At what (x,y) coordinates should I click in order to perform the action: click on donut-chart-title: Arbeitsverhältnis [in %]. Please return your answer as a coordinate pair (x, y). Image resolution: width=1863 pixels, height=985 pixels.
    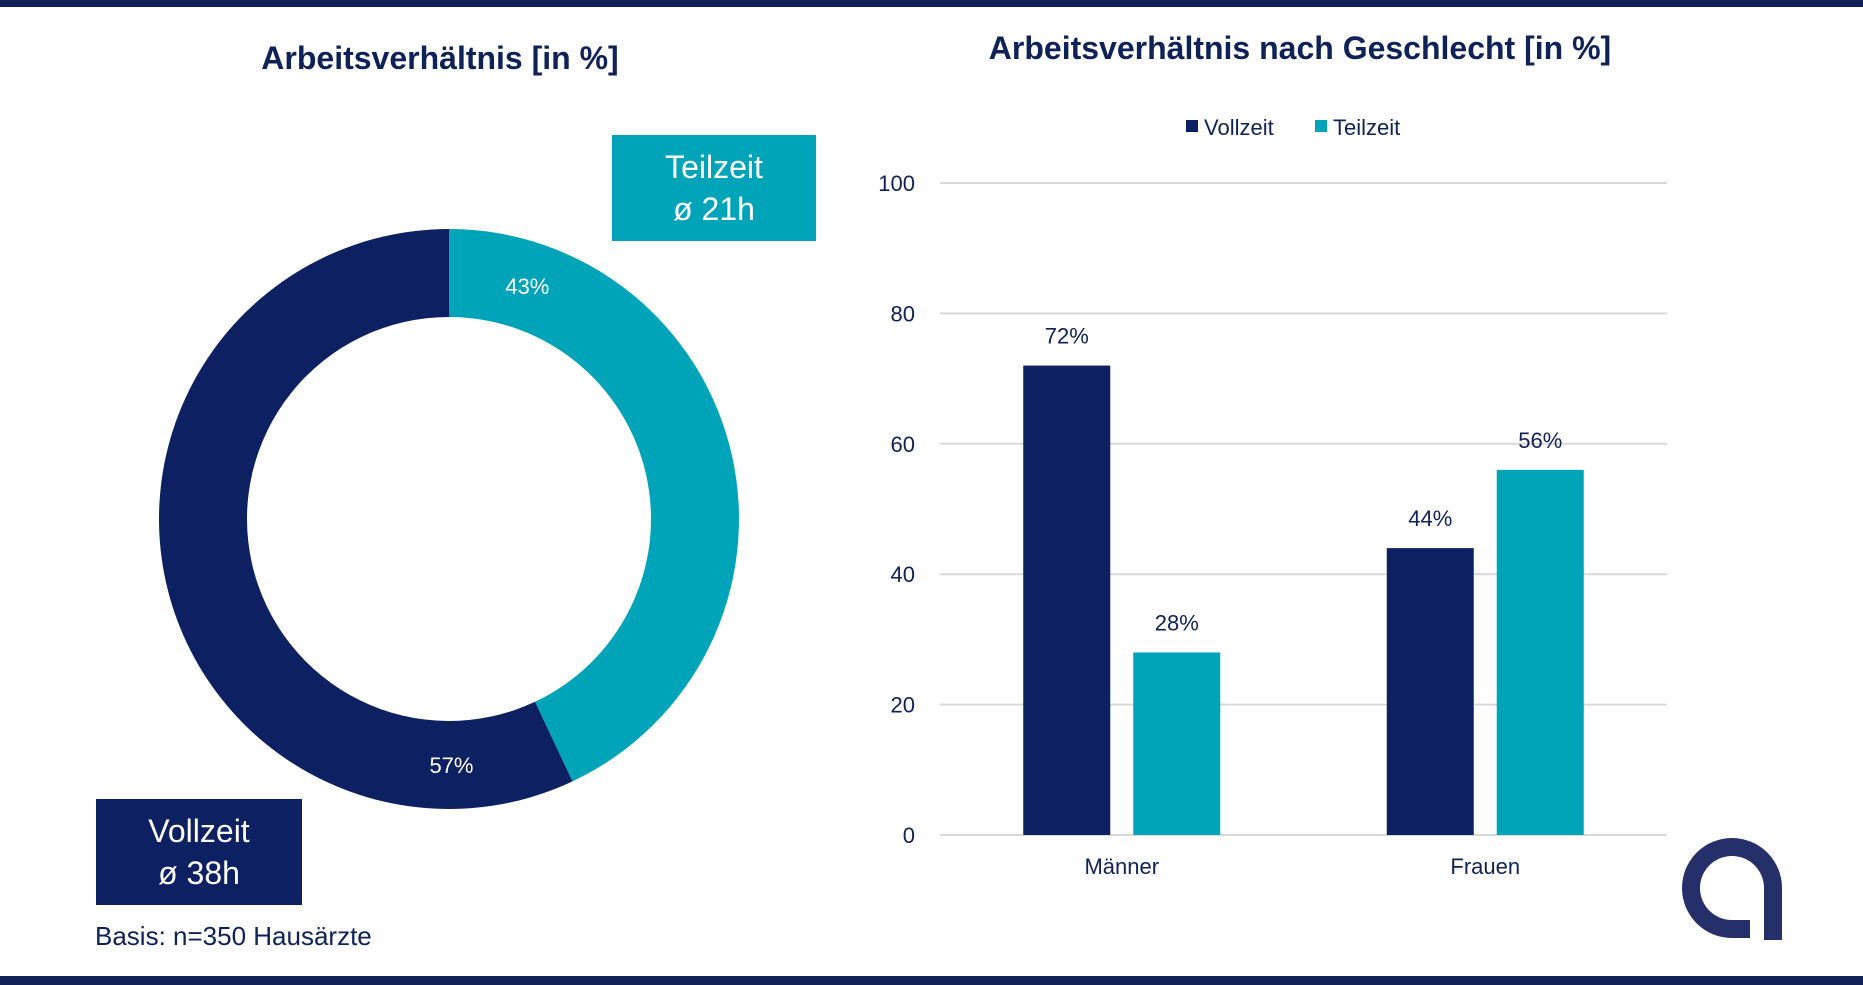
    Looking at the image, I should click on (440, 58).